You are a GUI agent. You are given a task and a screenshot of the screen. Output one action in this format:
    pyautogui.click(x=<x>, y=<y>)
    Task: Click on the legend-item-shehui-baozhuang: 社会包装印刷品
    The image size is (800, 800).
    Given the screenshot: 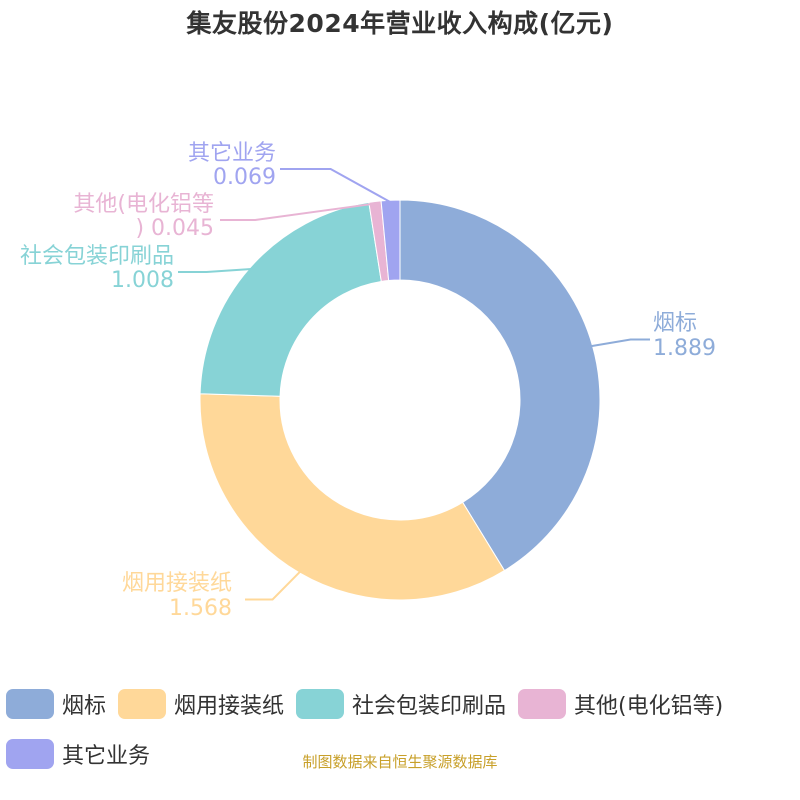 What is the action you would take?
    pyautogui.click(x=401, y=704)
    